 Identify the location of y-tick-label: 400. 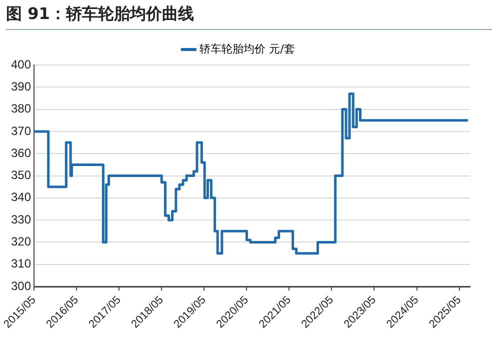
(21, 64).